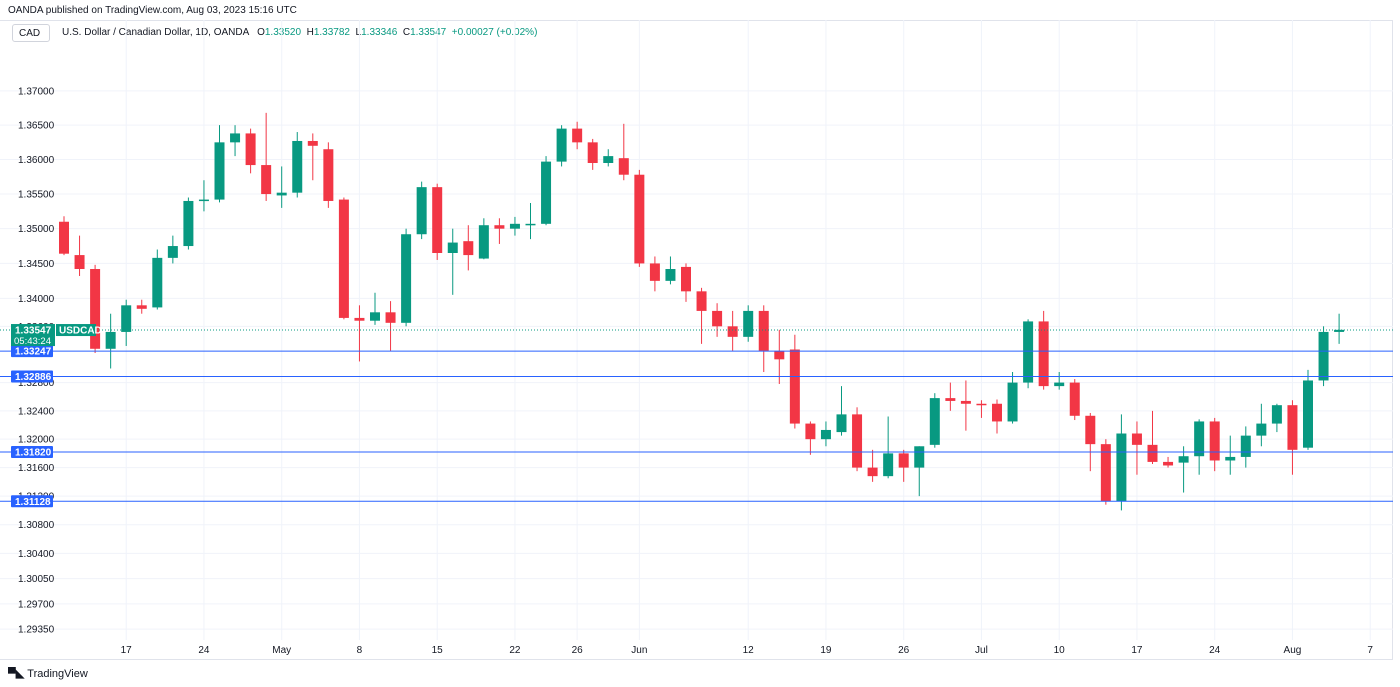 Image resolution: width=1400 pixels, height=687 pixels. I want to click on x-tick-label: 8, so click(360, 650).